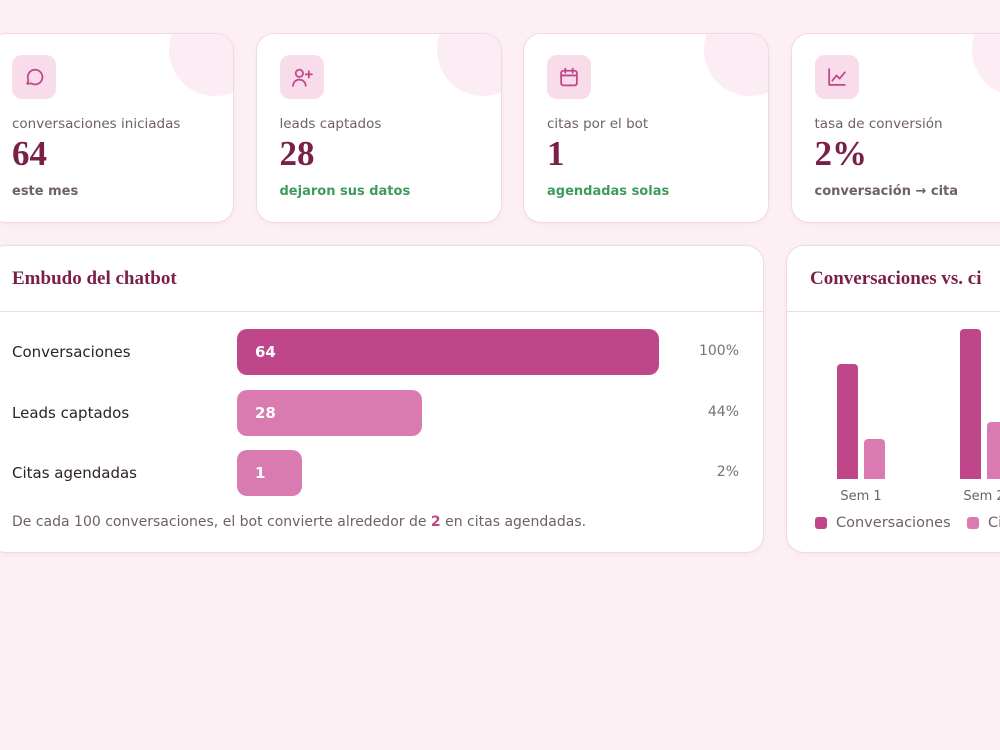 The width and height of the screenshot is (1000, 750). I want to click on x-tick-label: Sem 2, so click(981, 496).